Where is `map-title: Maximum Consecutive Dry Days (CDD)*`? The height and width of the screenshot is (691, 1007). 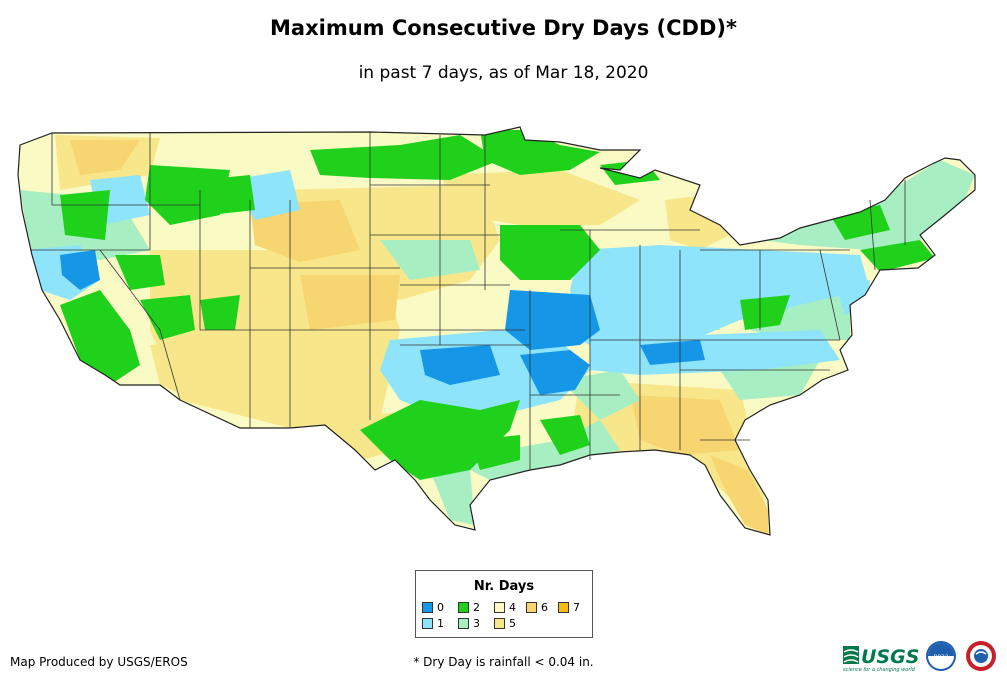 map-title: Maximum Consecutive Dry Days (CDD)* is located at coordinates (503, 28).